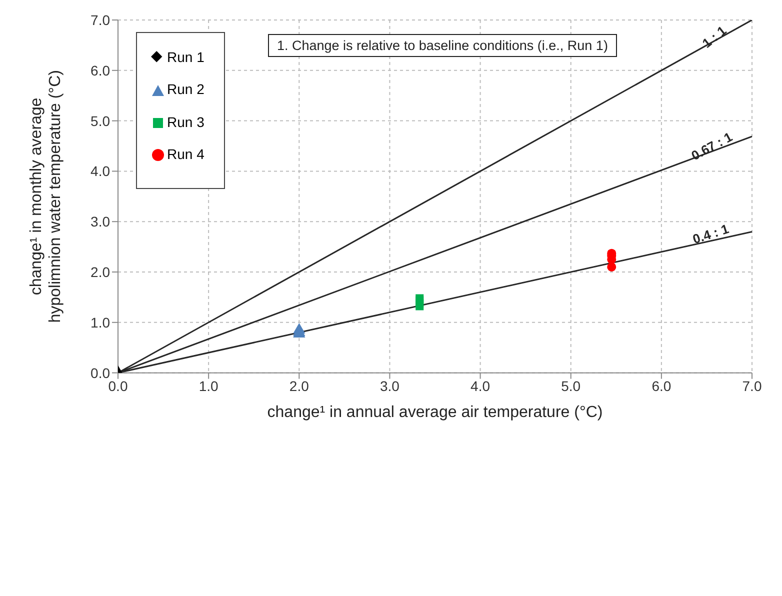 This screenshot has height=596, width=782. Describe the element at coordinates (442, 45) in the screenshot. I see `annotation: 1. Change is relative to baseline conditions (i.e., Run 1)` at that location.